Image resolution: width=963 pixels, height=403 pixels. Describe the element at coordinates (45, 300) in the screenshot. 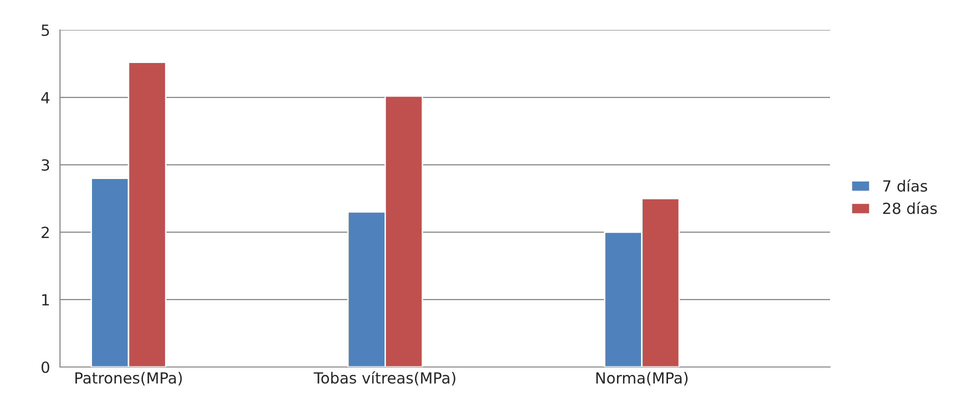

I see `y-tick-label: 1` at that location.